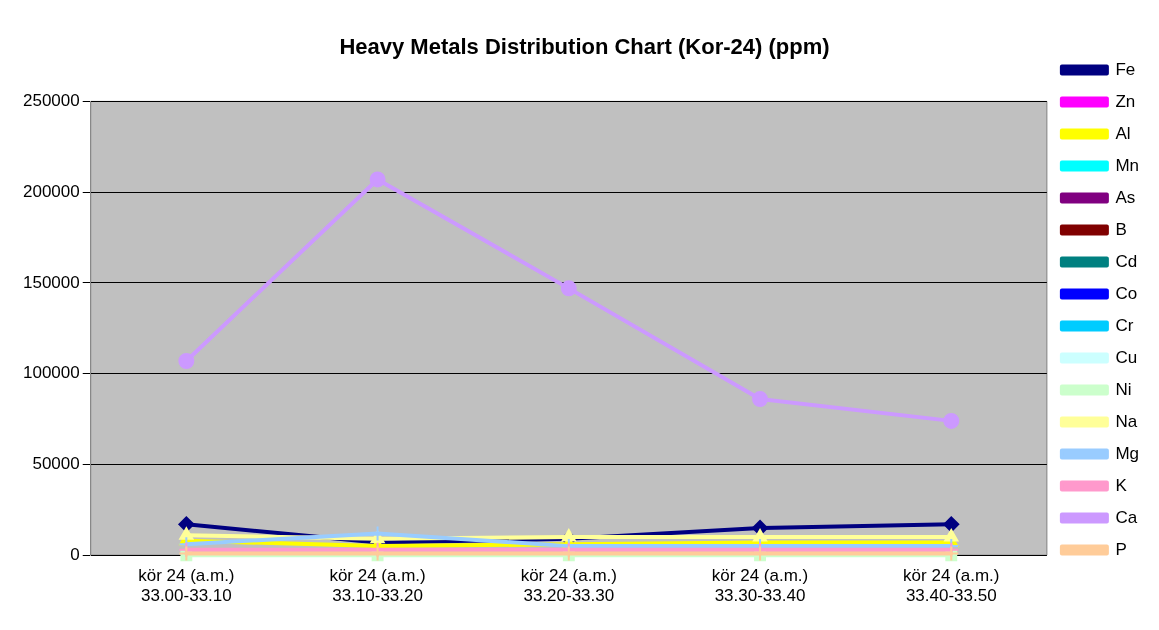 The image size is (1159, 630). I want to click on chart-title: Heavy Metals Distribution Chart (Kor-24) (ppm), so click(584, 47).